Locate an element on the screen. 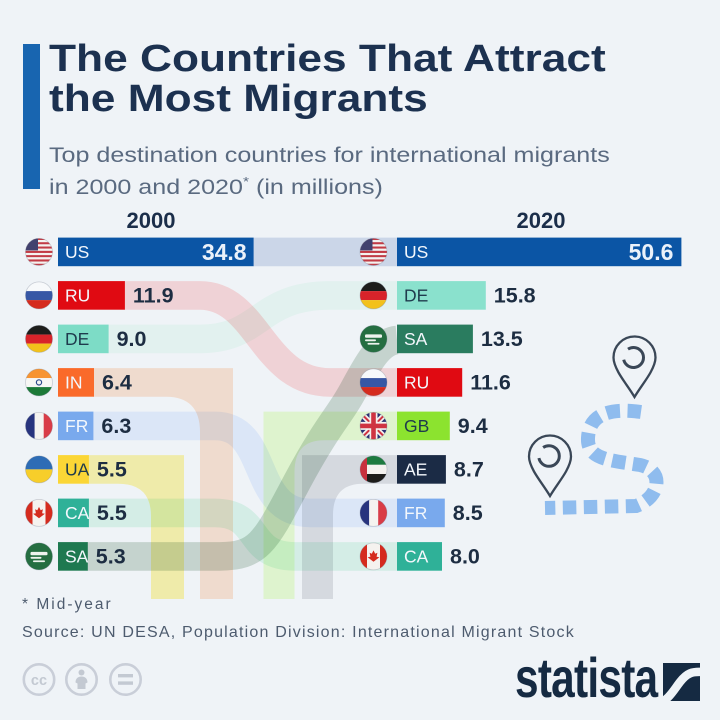 Image resolution: width=720 pixels, height=720 pixels. svg-text: 13.5 is located at coordinates (502, 339).